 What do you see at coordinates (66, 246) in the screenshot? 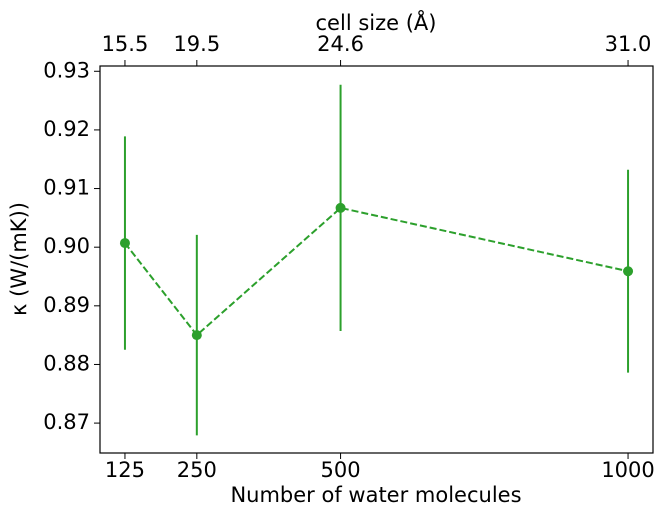
I see `y-tick-label: 0.90` at bounding box center [66, 246].